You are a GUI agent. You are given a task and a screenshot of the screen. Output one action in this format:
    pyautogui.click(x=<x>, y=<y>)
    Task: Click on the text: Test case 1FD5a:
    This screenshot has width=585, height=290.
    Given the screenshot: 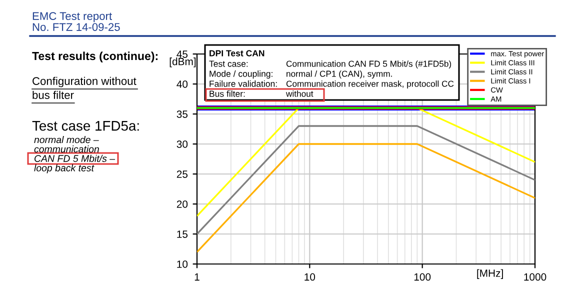 What is the action you would take?
    pyautogui.click(x=85, y=126)
    